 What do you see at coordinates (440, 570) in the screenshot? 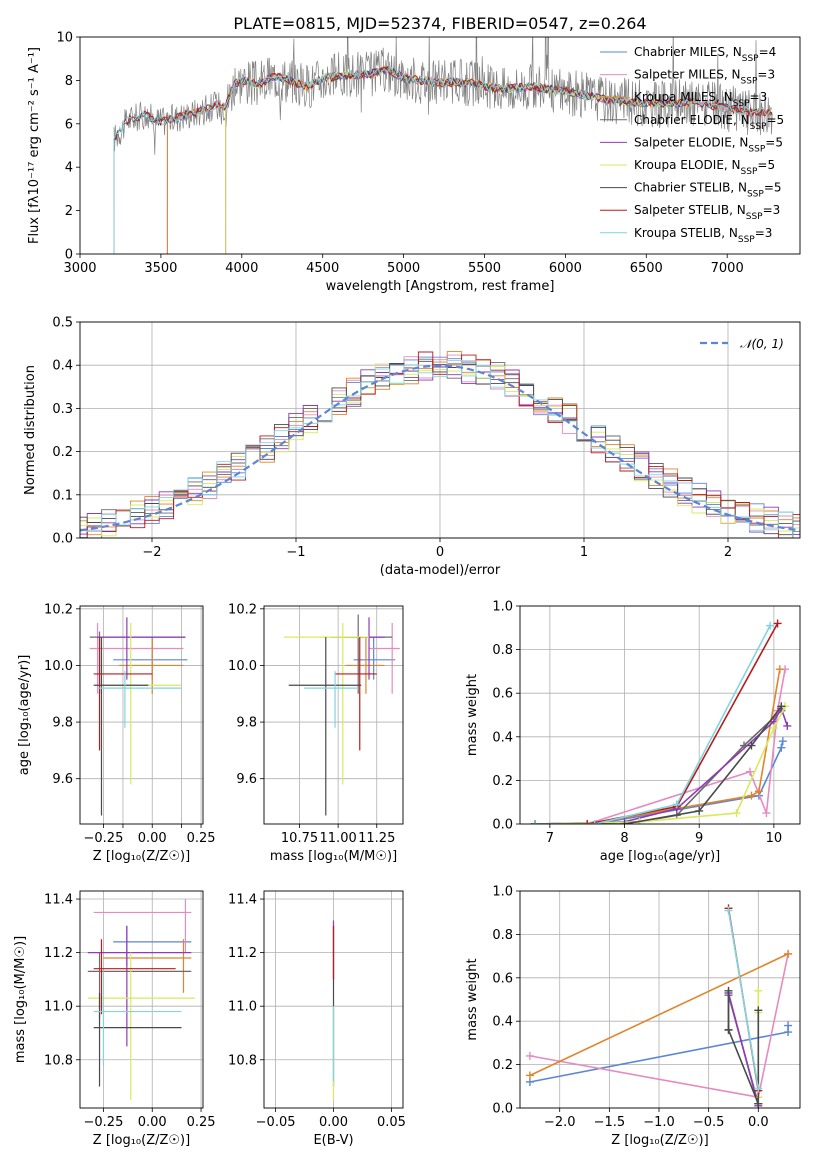
I see `x-axis-label: (data-model)/error` at bounding box center [440, 570].